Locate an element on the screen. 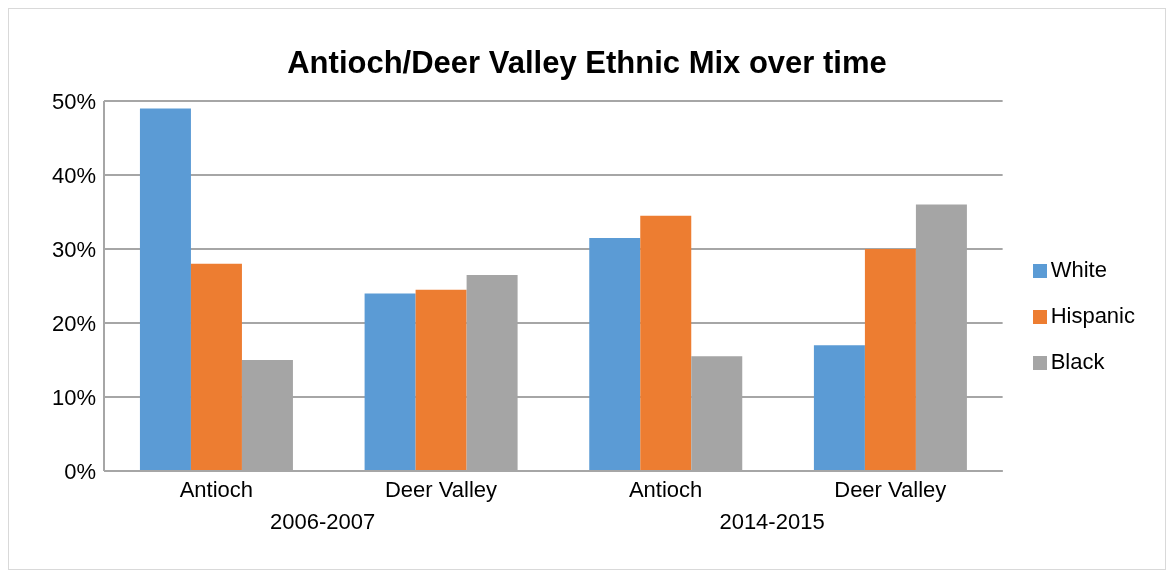 The width and height of the screenshot is (1174, 580). y-tick-label: 10% is located at coordinates (73, 397).